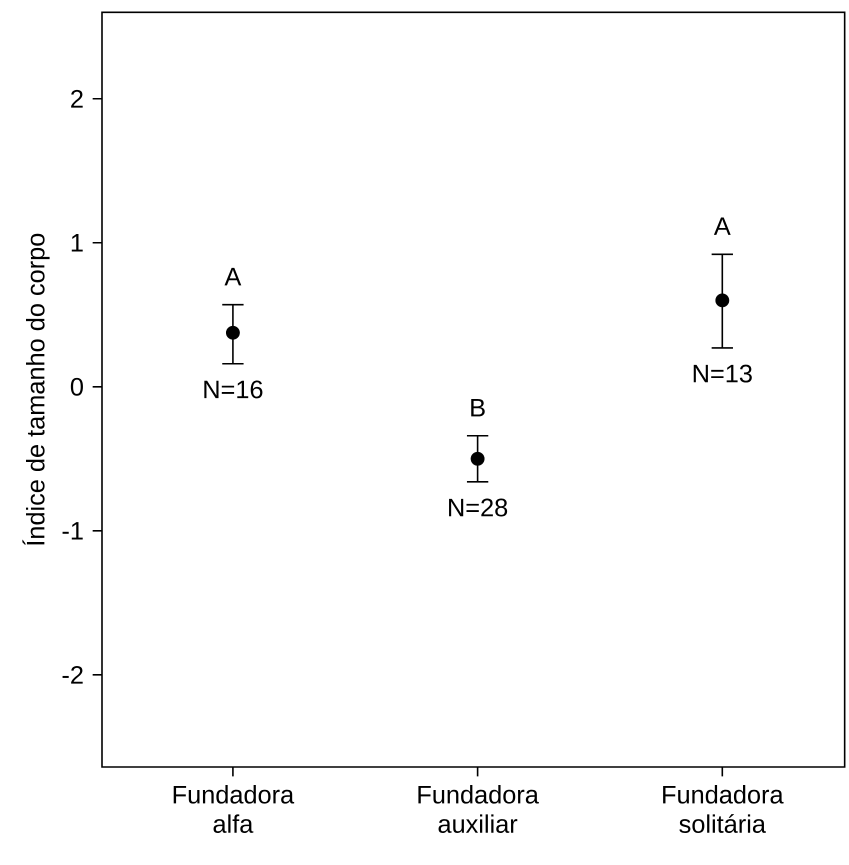 This screenshot has width=849, height=865. What do you see at coordinates (77, 99) in the screenshot?
I see `y-tick-label: 2` at bounding box center [77, 99].